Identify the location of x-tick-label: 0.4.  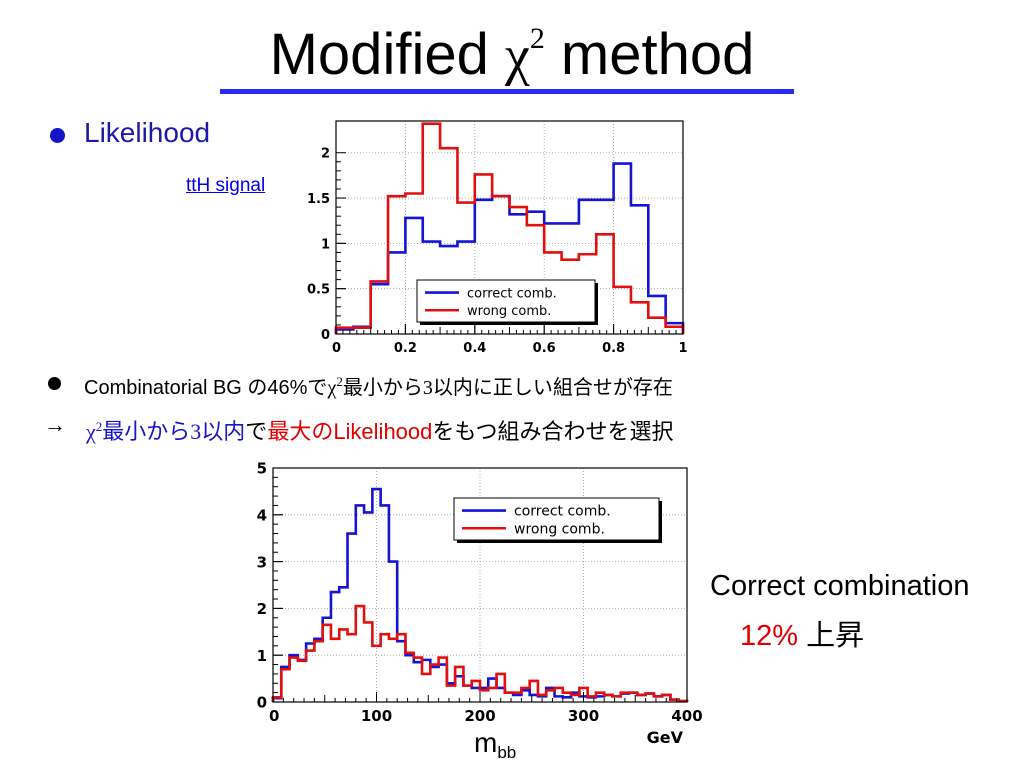
(474, 348).